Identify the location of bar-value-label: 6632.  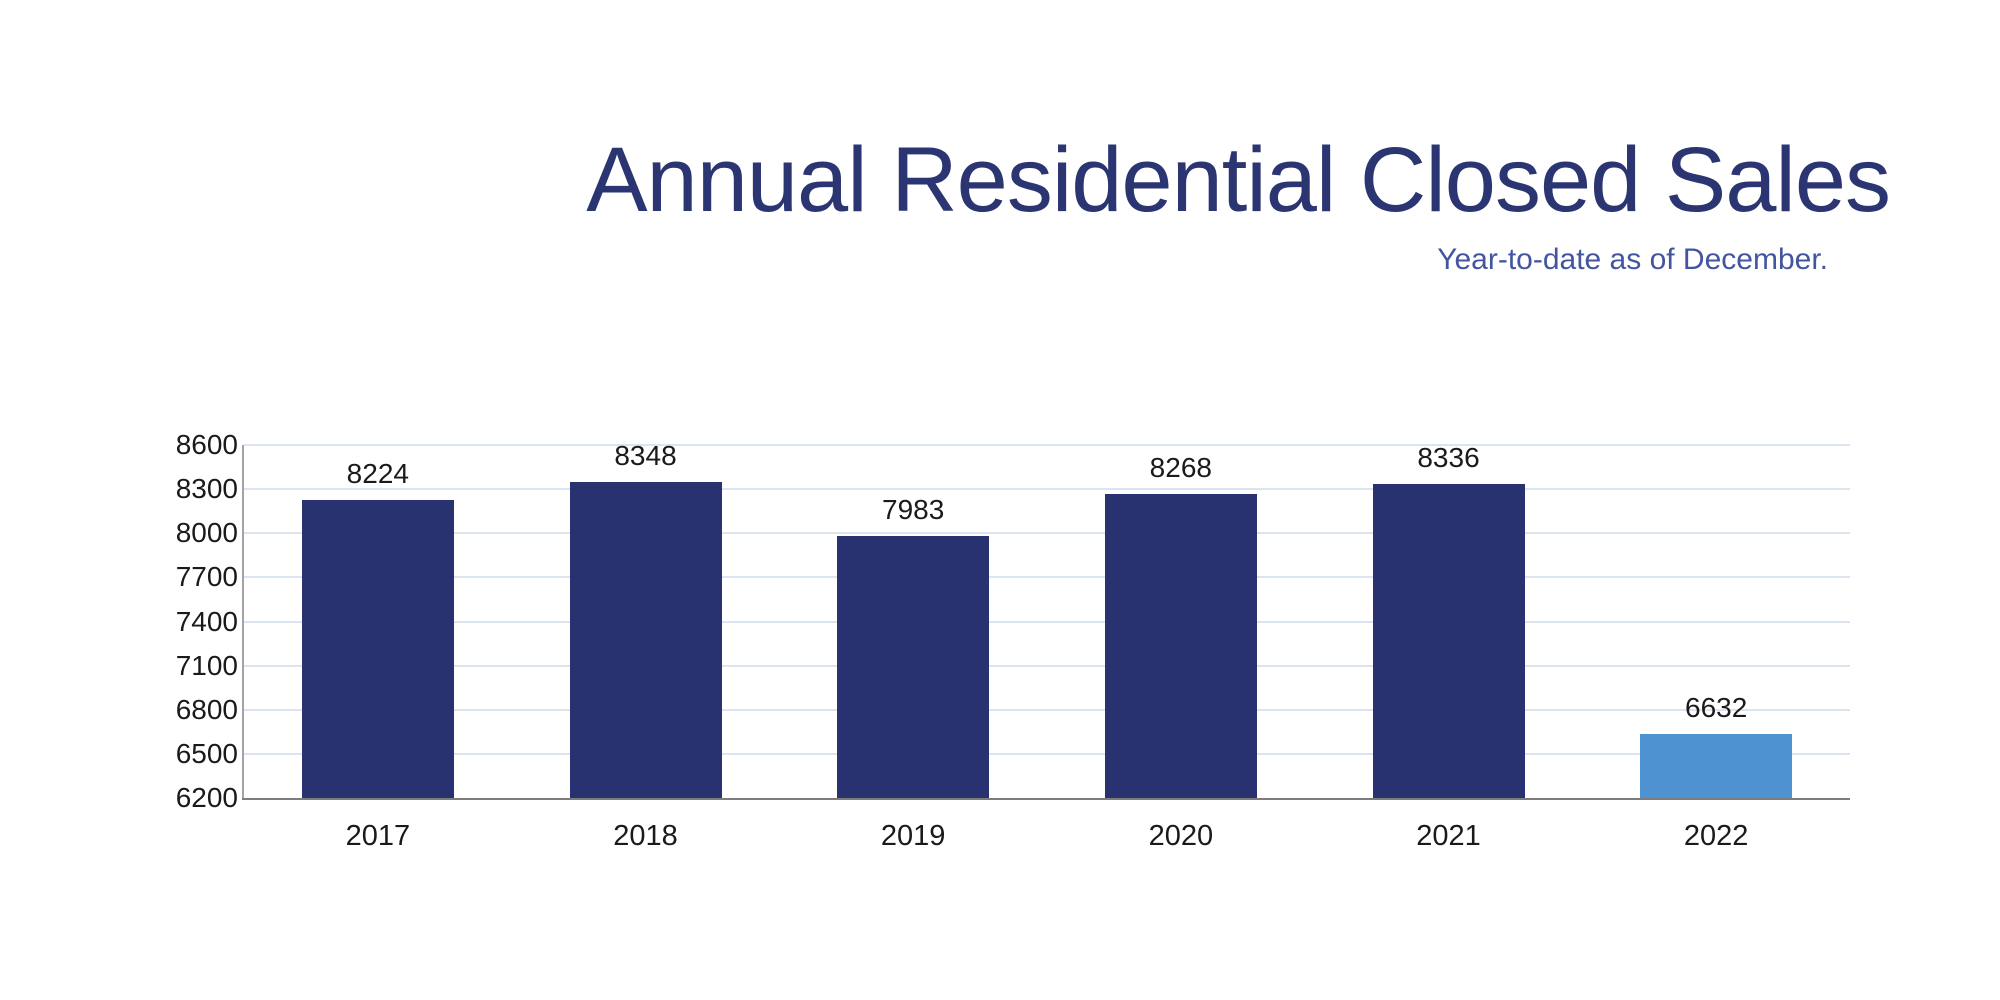
(1716, 708).